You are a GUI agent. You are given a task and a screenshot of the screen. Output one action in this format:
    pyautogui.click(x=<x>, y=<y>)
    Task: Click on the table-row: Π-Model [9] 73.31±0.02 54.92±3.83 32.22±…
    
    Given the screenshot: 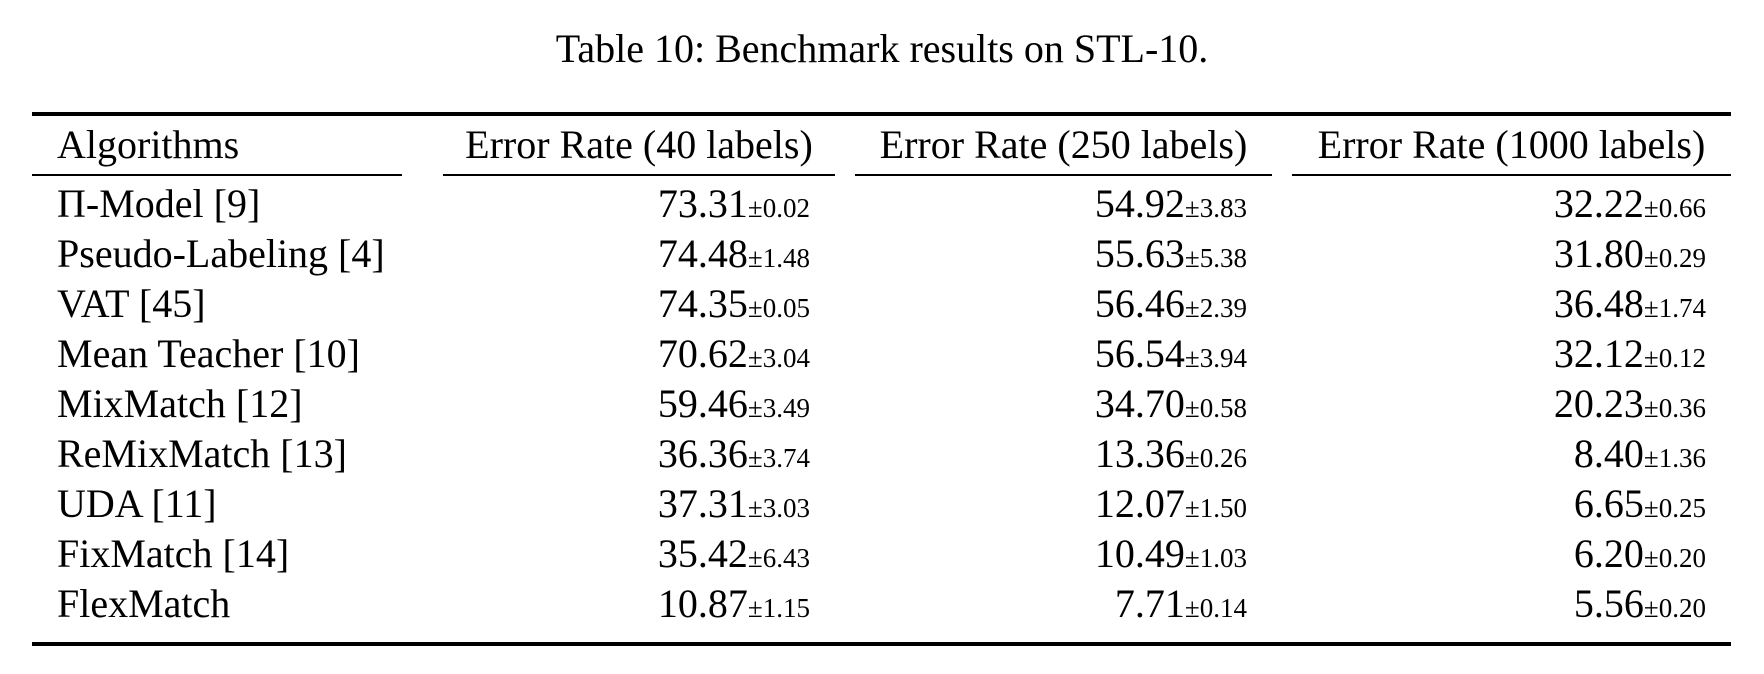 What is the action you would take?
    pyautogui.click(x=881, y=206)
    